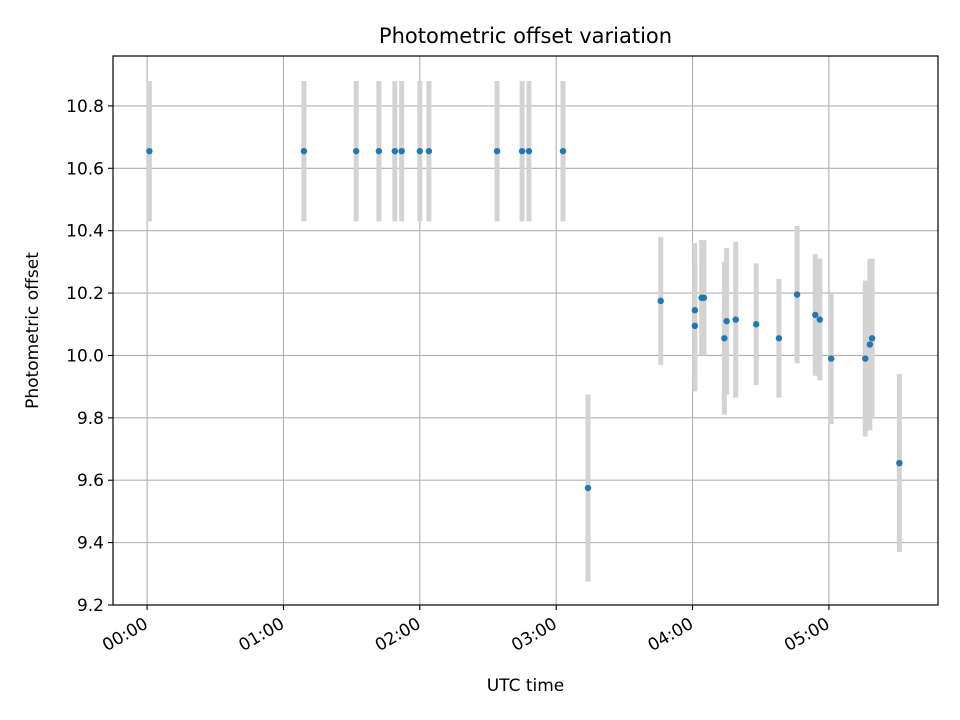  I want to click on y-axis-ticks: 9.2 9.4 9.6 9.8 10.0 10.2 10.4 10.6 10.8, so click(89, 356).